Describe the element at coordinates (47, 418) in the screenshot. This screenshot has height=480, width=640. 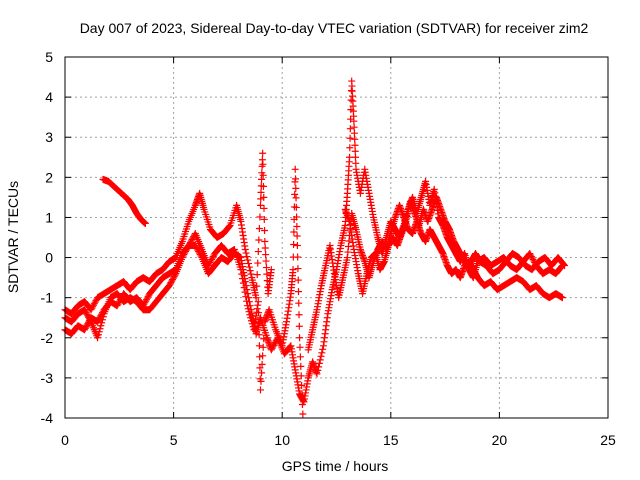
I see `y-tick-label: -4` at that location.